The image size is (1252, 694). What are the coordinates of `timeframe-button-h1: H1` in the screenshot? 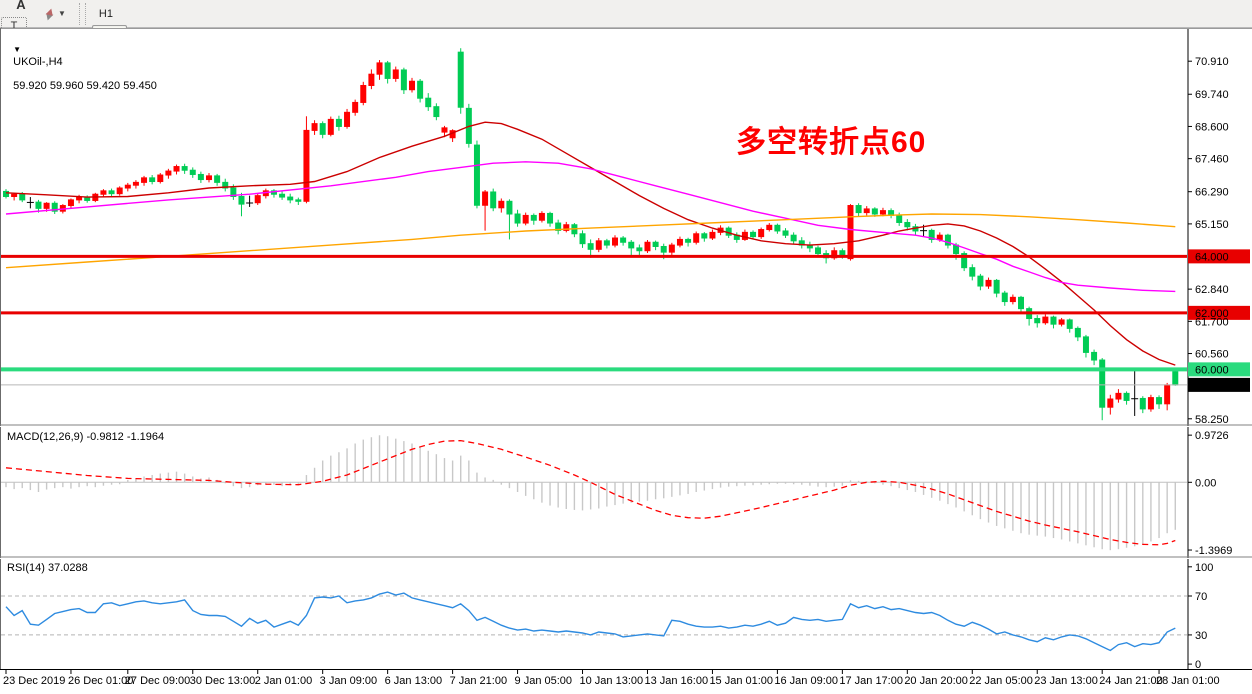 It's located at (105, 13).